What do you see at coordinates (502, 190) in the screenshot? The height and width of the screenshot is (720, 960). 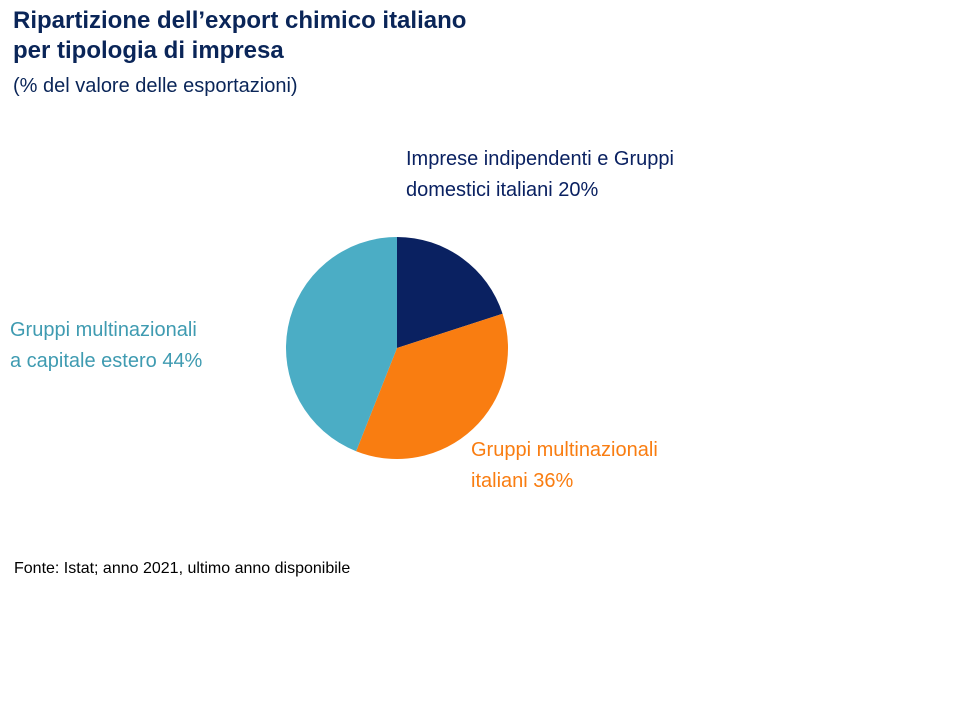 I see `slice-label-imprese-indipendenti-line-2: domestici italiani 20%` at bounding box center [502, 190].